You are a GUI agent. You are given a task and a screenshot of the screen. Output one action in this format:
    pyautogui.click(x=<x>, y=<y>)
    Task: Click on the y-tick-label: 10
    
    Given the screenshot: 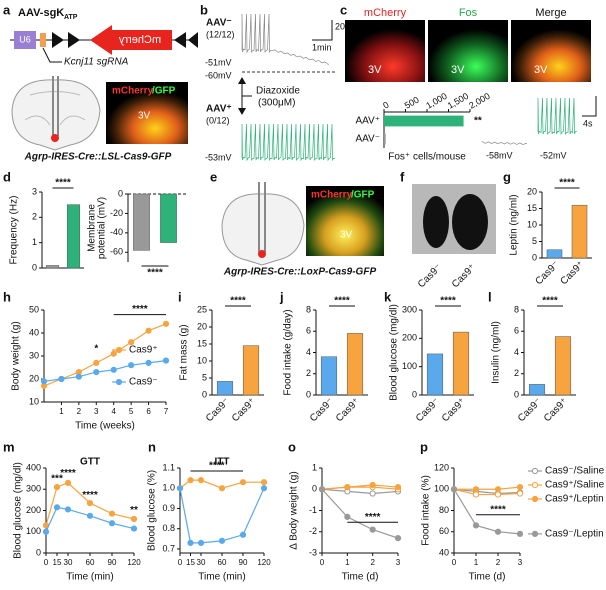 What is the action you would take?
    pyautogui.click(x=202, y=360)
    